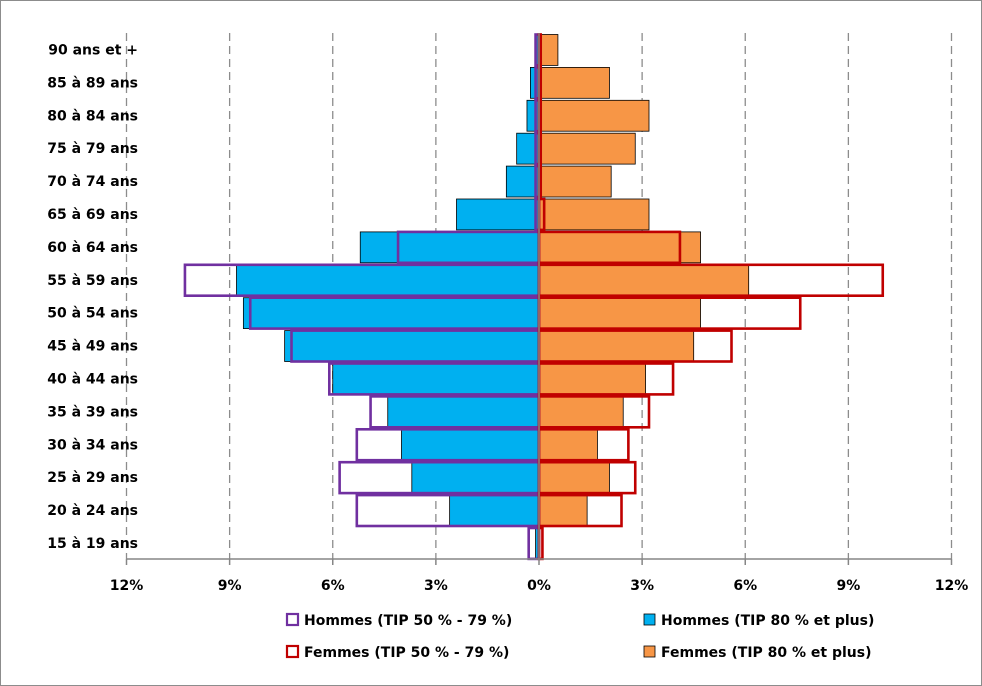  Describe the element at coordinates (92, 149) in the screenshot. I see `category-label-3: 75 à 79 ans` at that location.